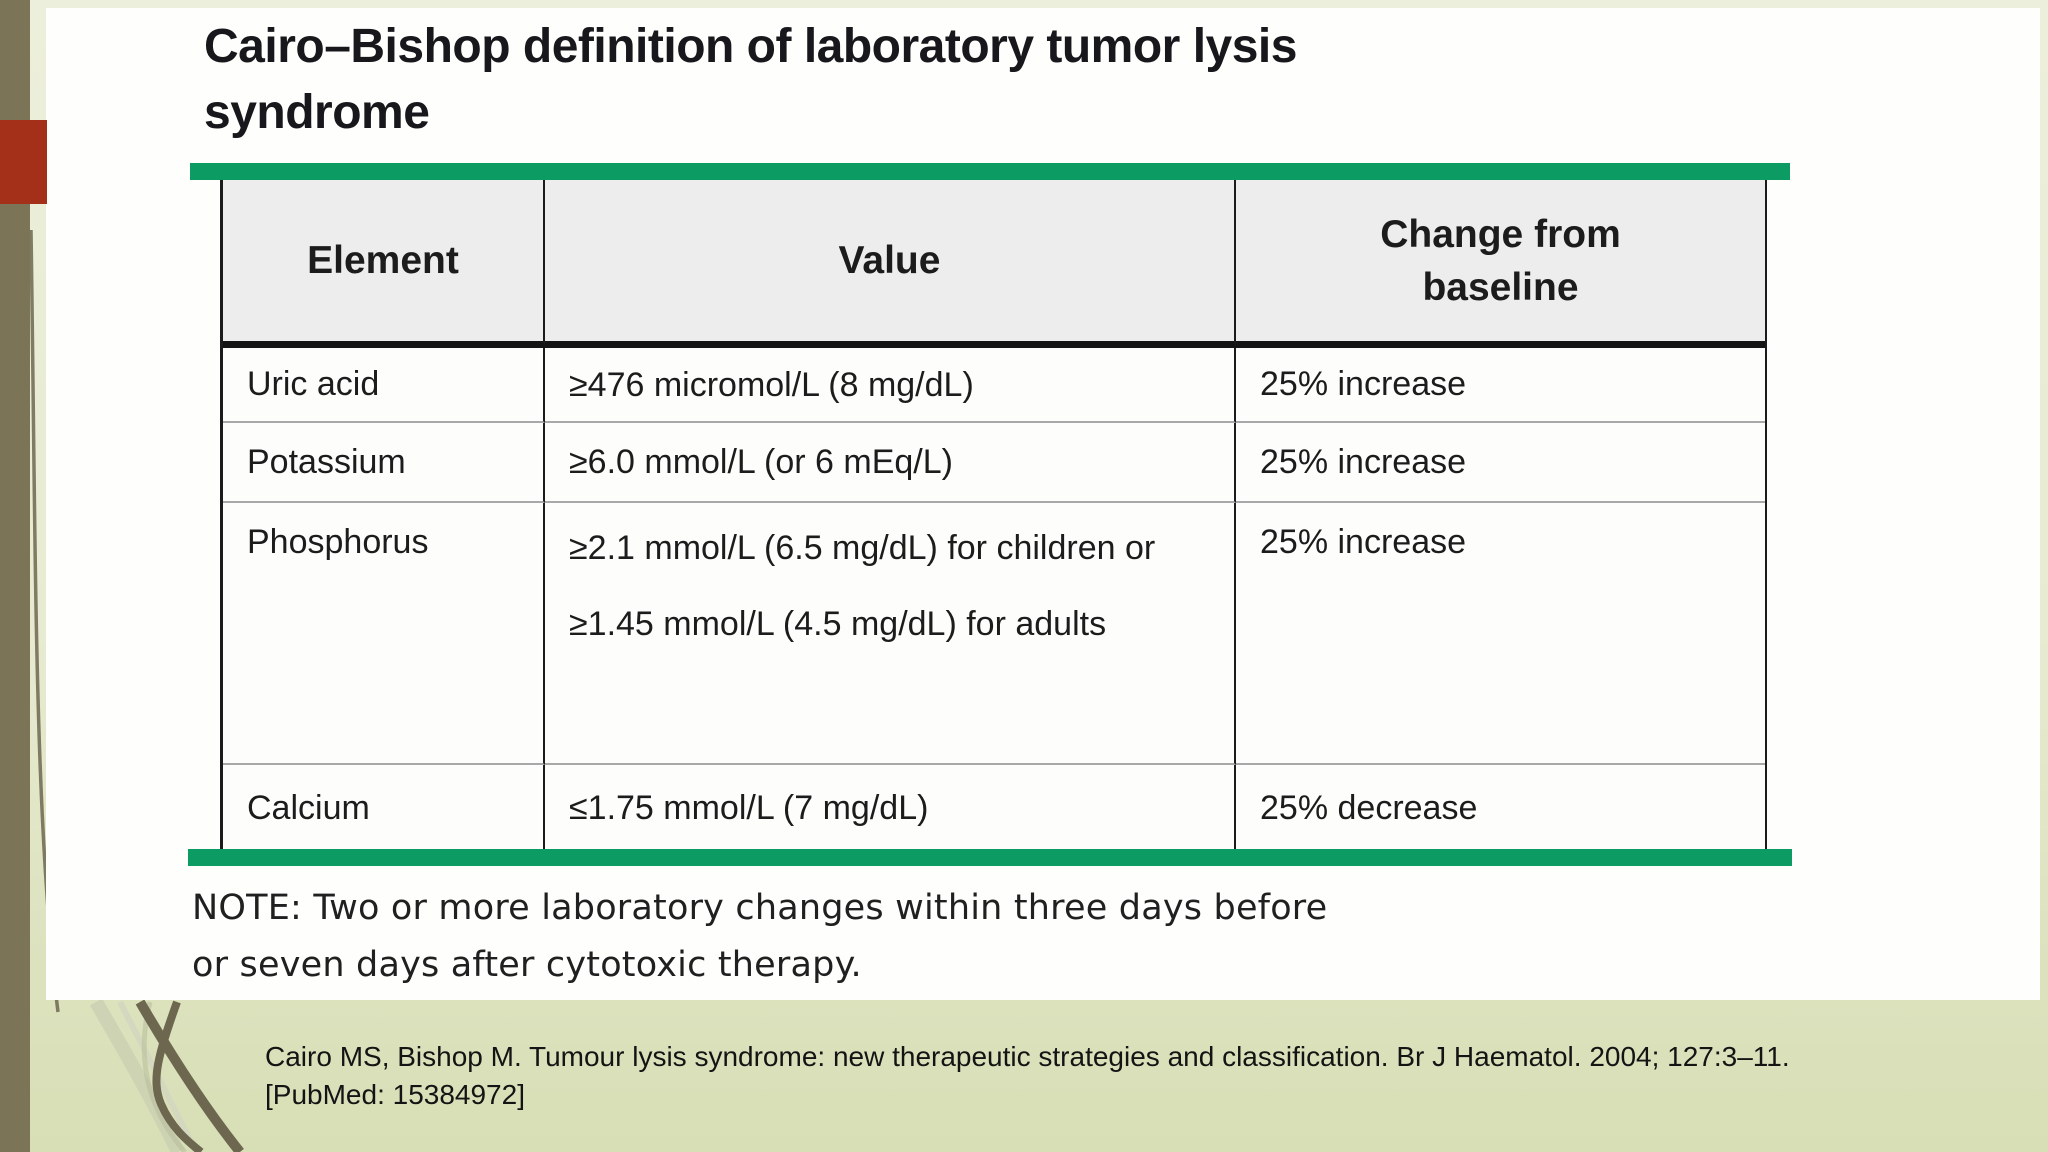  Describe the element at coordinates (990, 171) in the screenshot. I see `table-top-accent-bar` at that location.